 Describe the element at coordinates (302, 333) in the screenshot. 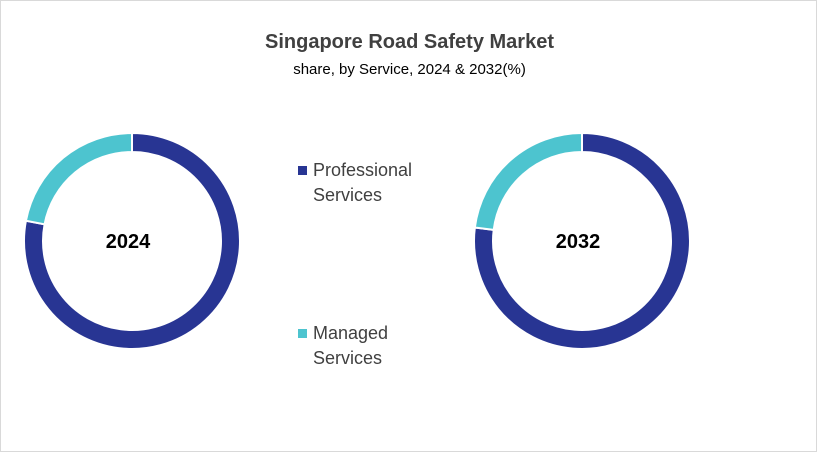

I see `legend-swatch-managed-services` at that location.